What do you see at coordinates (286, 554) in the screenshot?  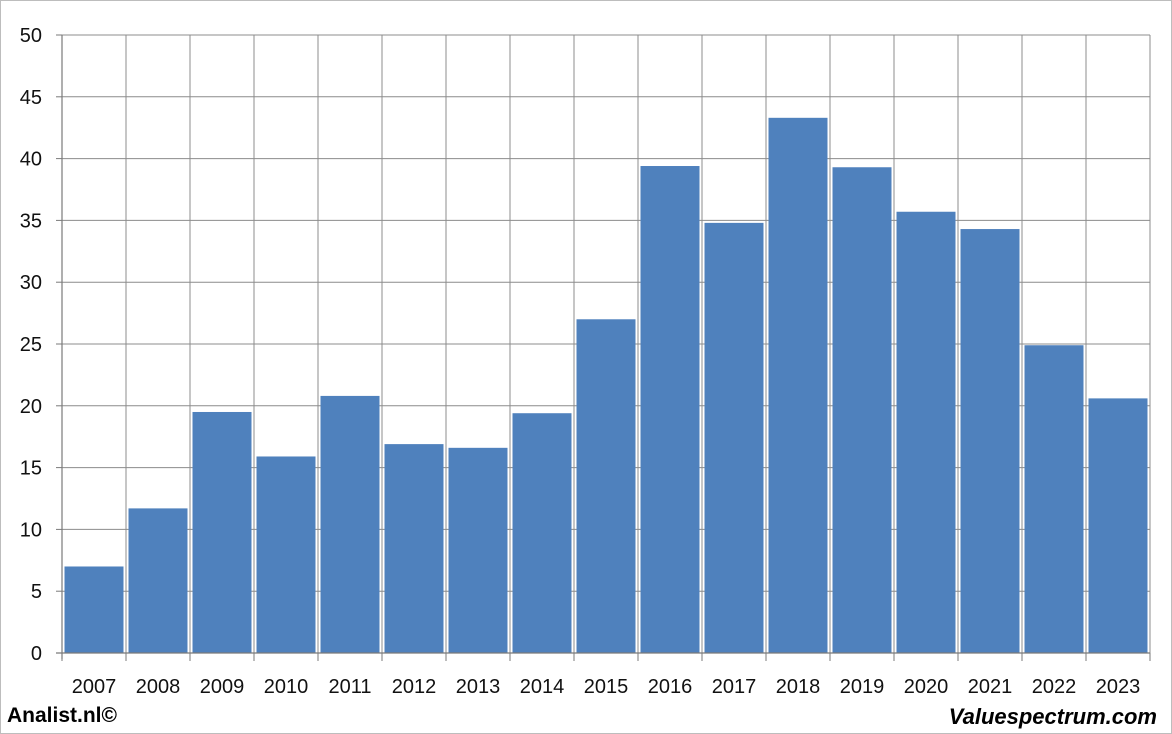 I see `bar-2010` at bounding box center [286, 554].